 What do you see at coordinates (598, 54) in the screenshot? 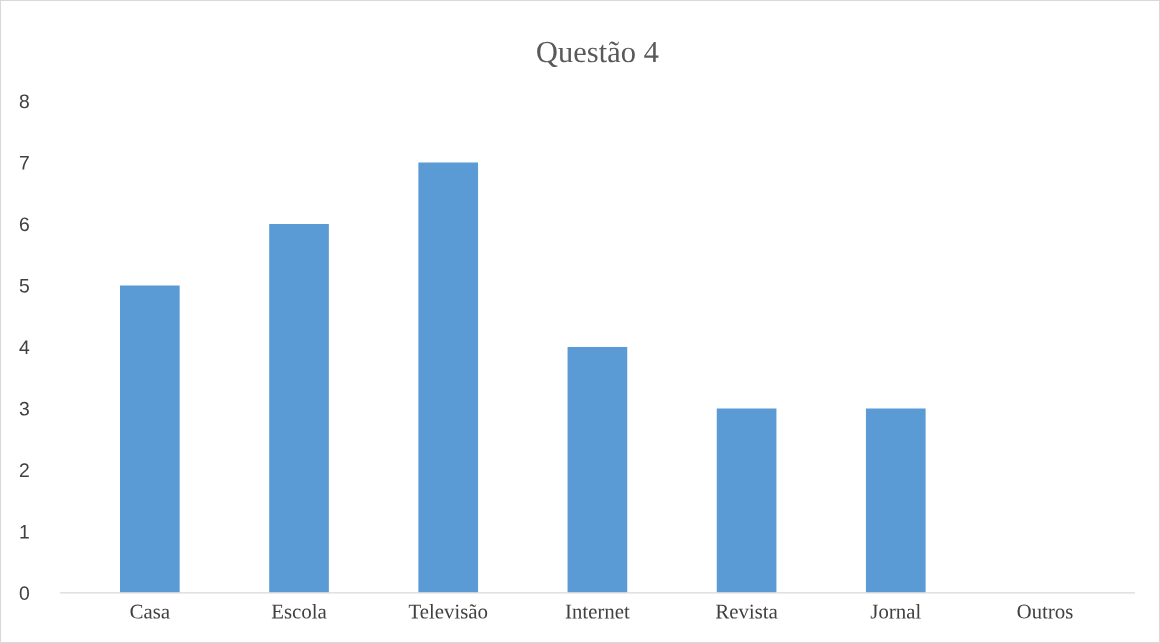
I see `chart-title: Questão 4` at bounding box center [598, 54].